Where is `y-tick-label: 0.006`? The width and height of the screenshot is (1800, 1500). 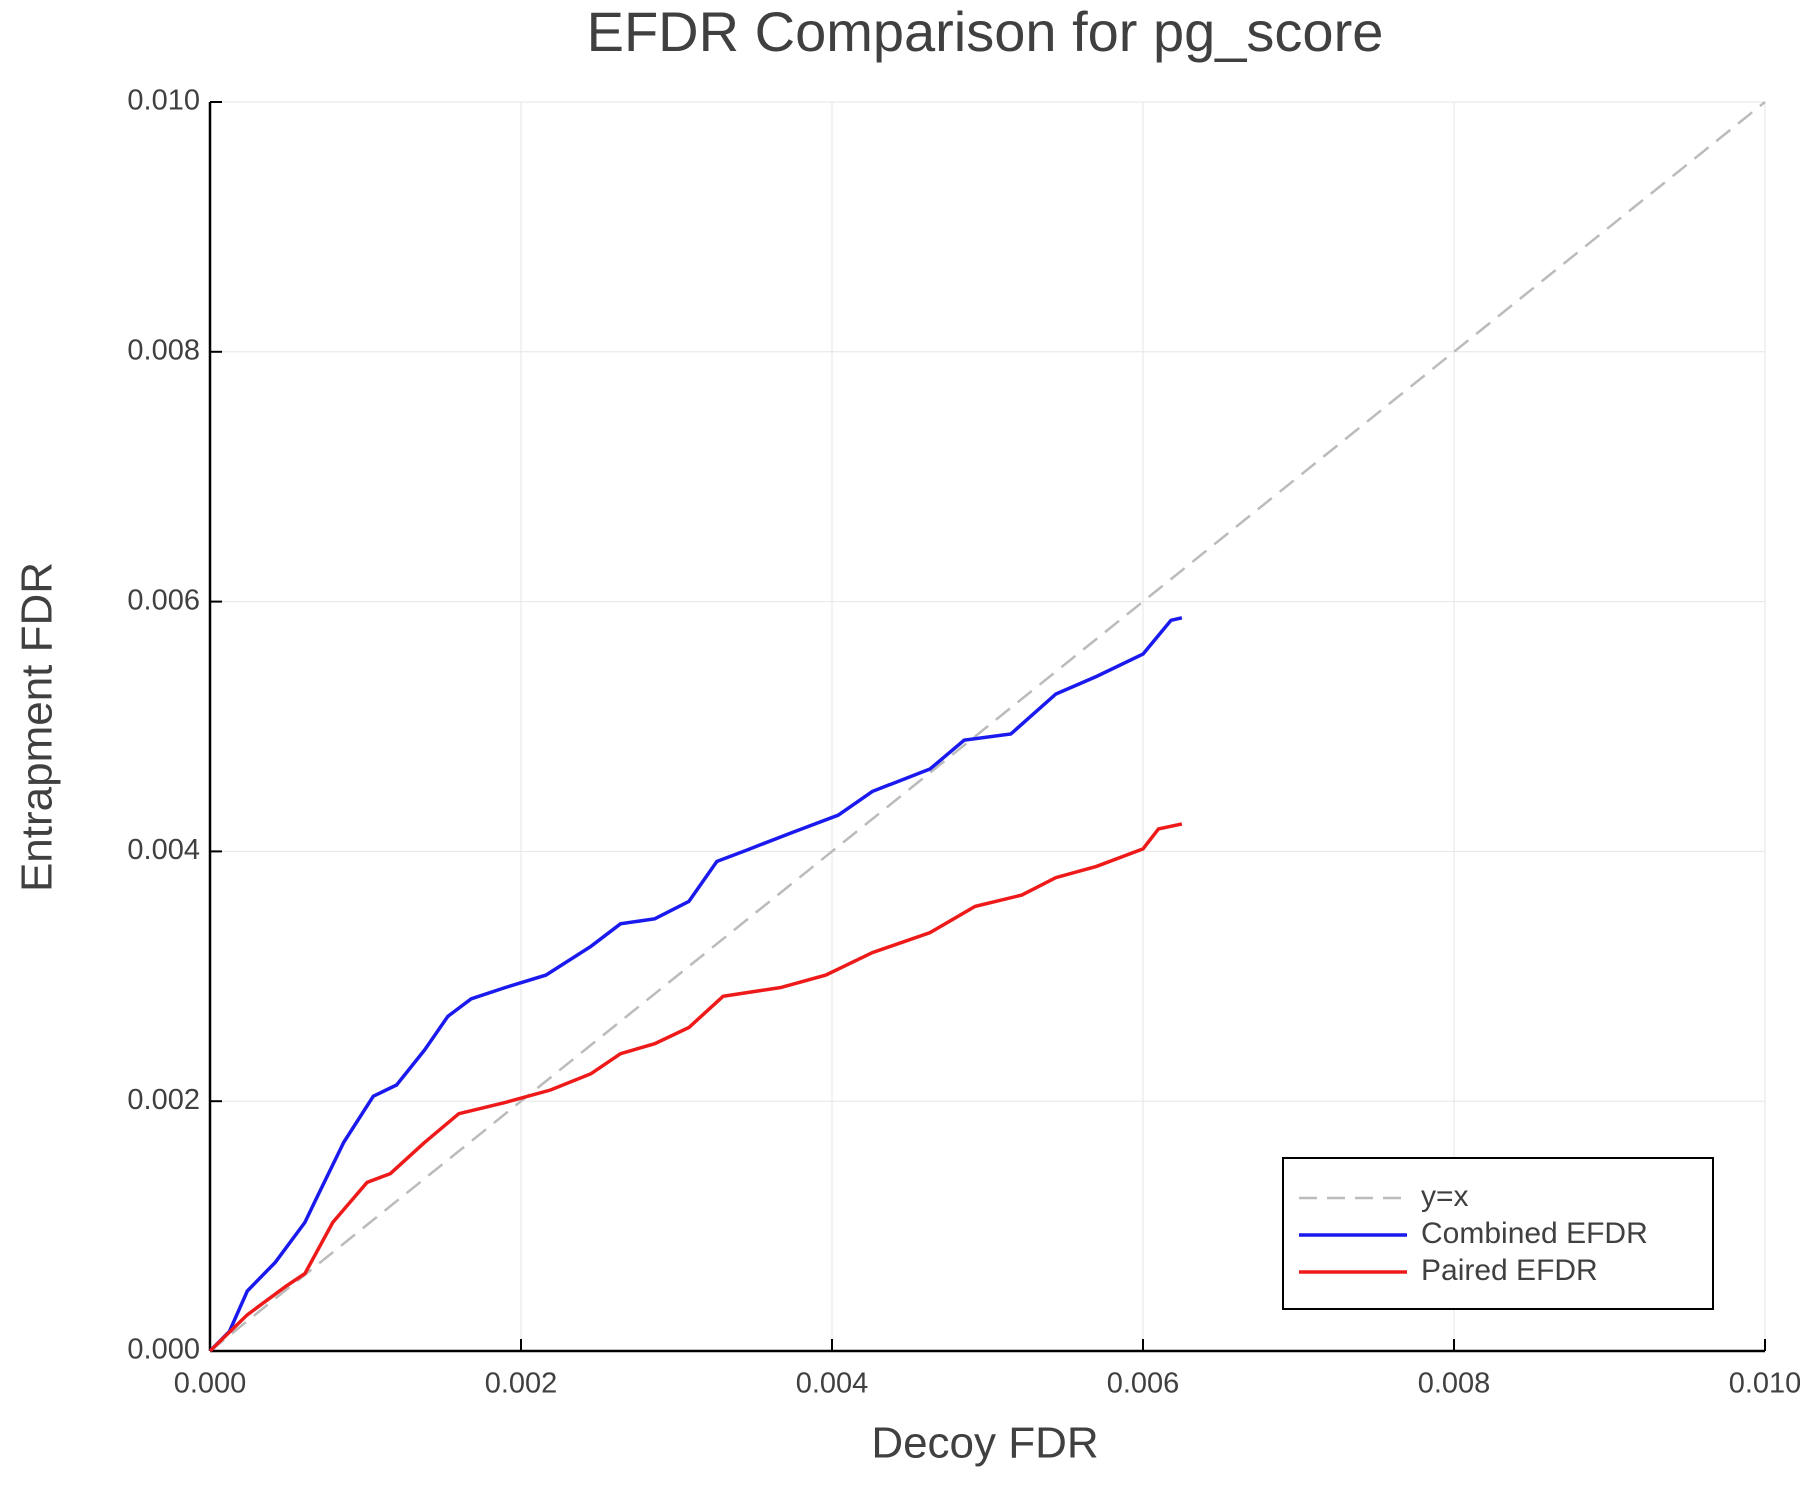
y-tick-label: 0.006 is located at coordinates (163, 600).